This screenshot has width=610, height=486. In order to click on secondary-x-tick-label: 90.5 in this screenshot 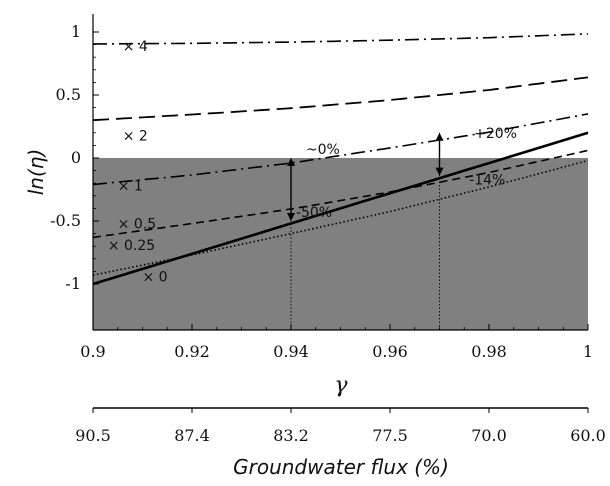, I will do `click(93, 435)`.